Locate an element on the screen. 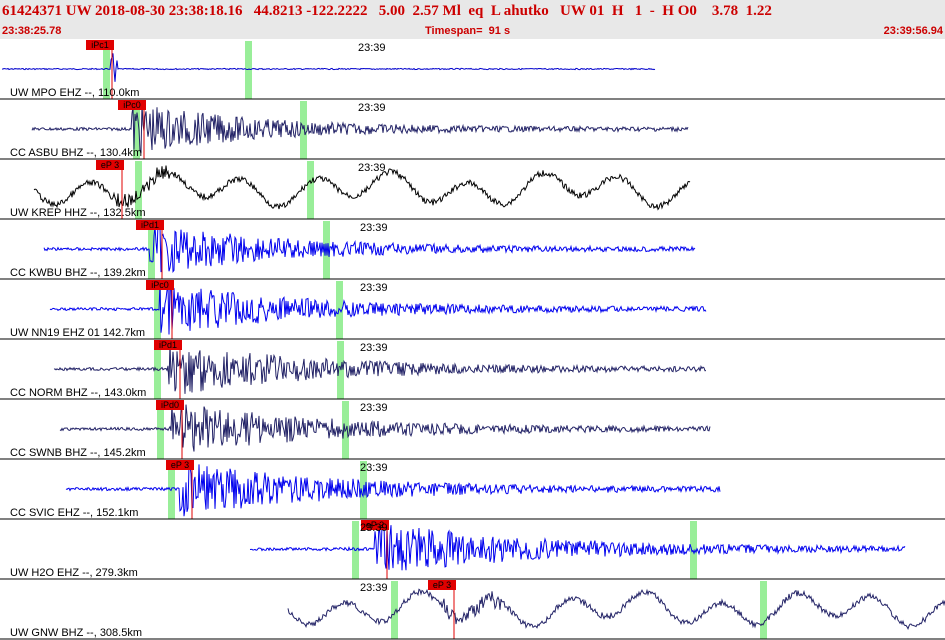  trace-panel: iPc1 23:39 UW MPO EHZ --, 110.0km is located at coordinates (472, 70).